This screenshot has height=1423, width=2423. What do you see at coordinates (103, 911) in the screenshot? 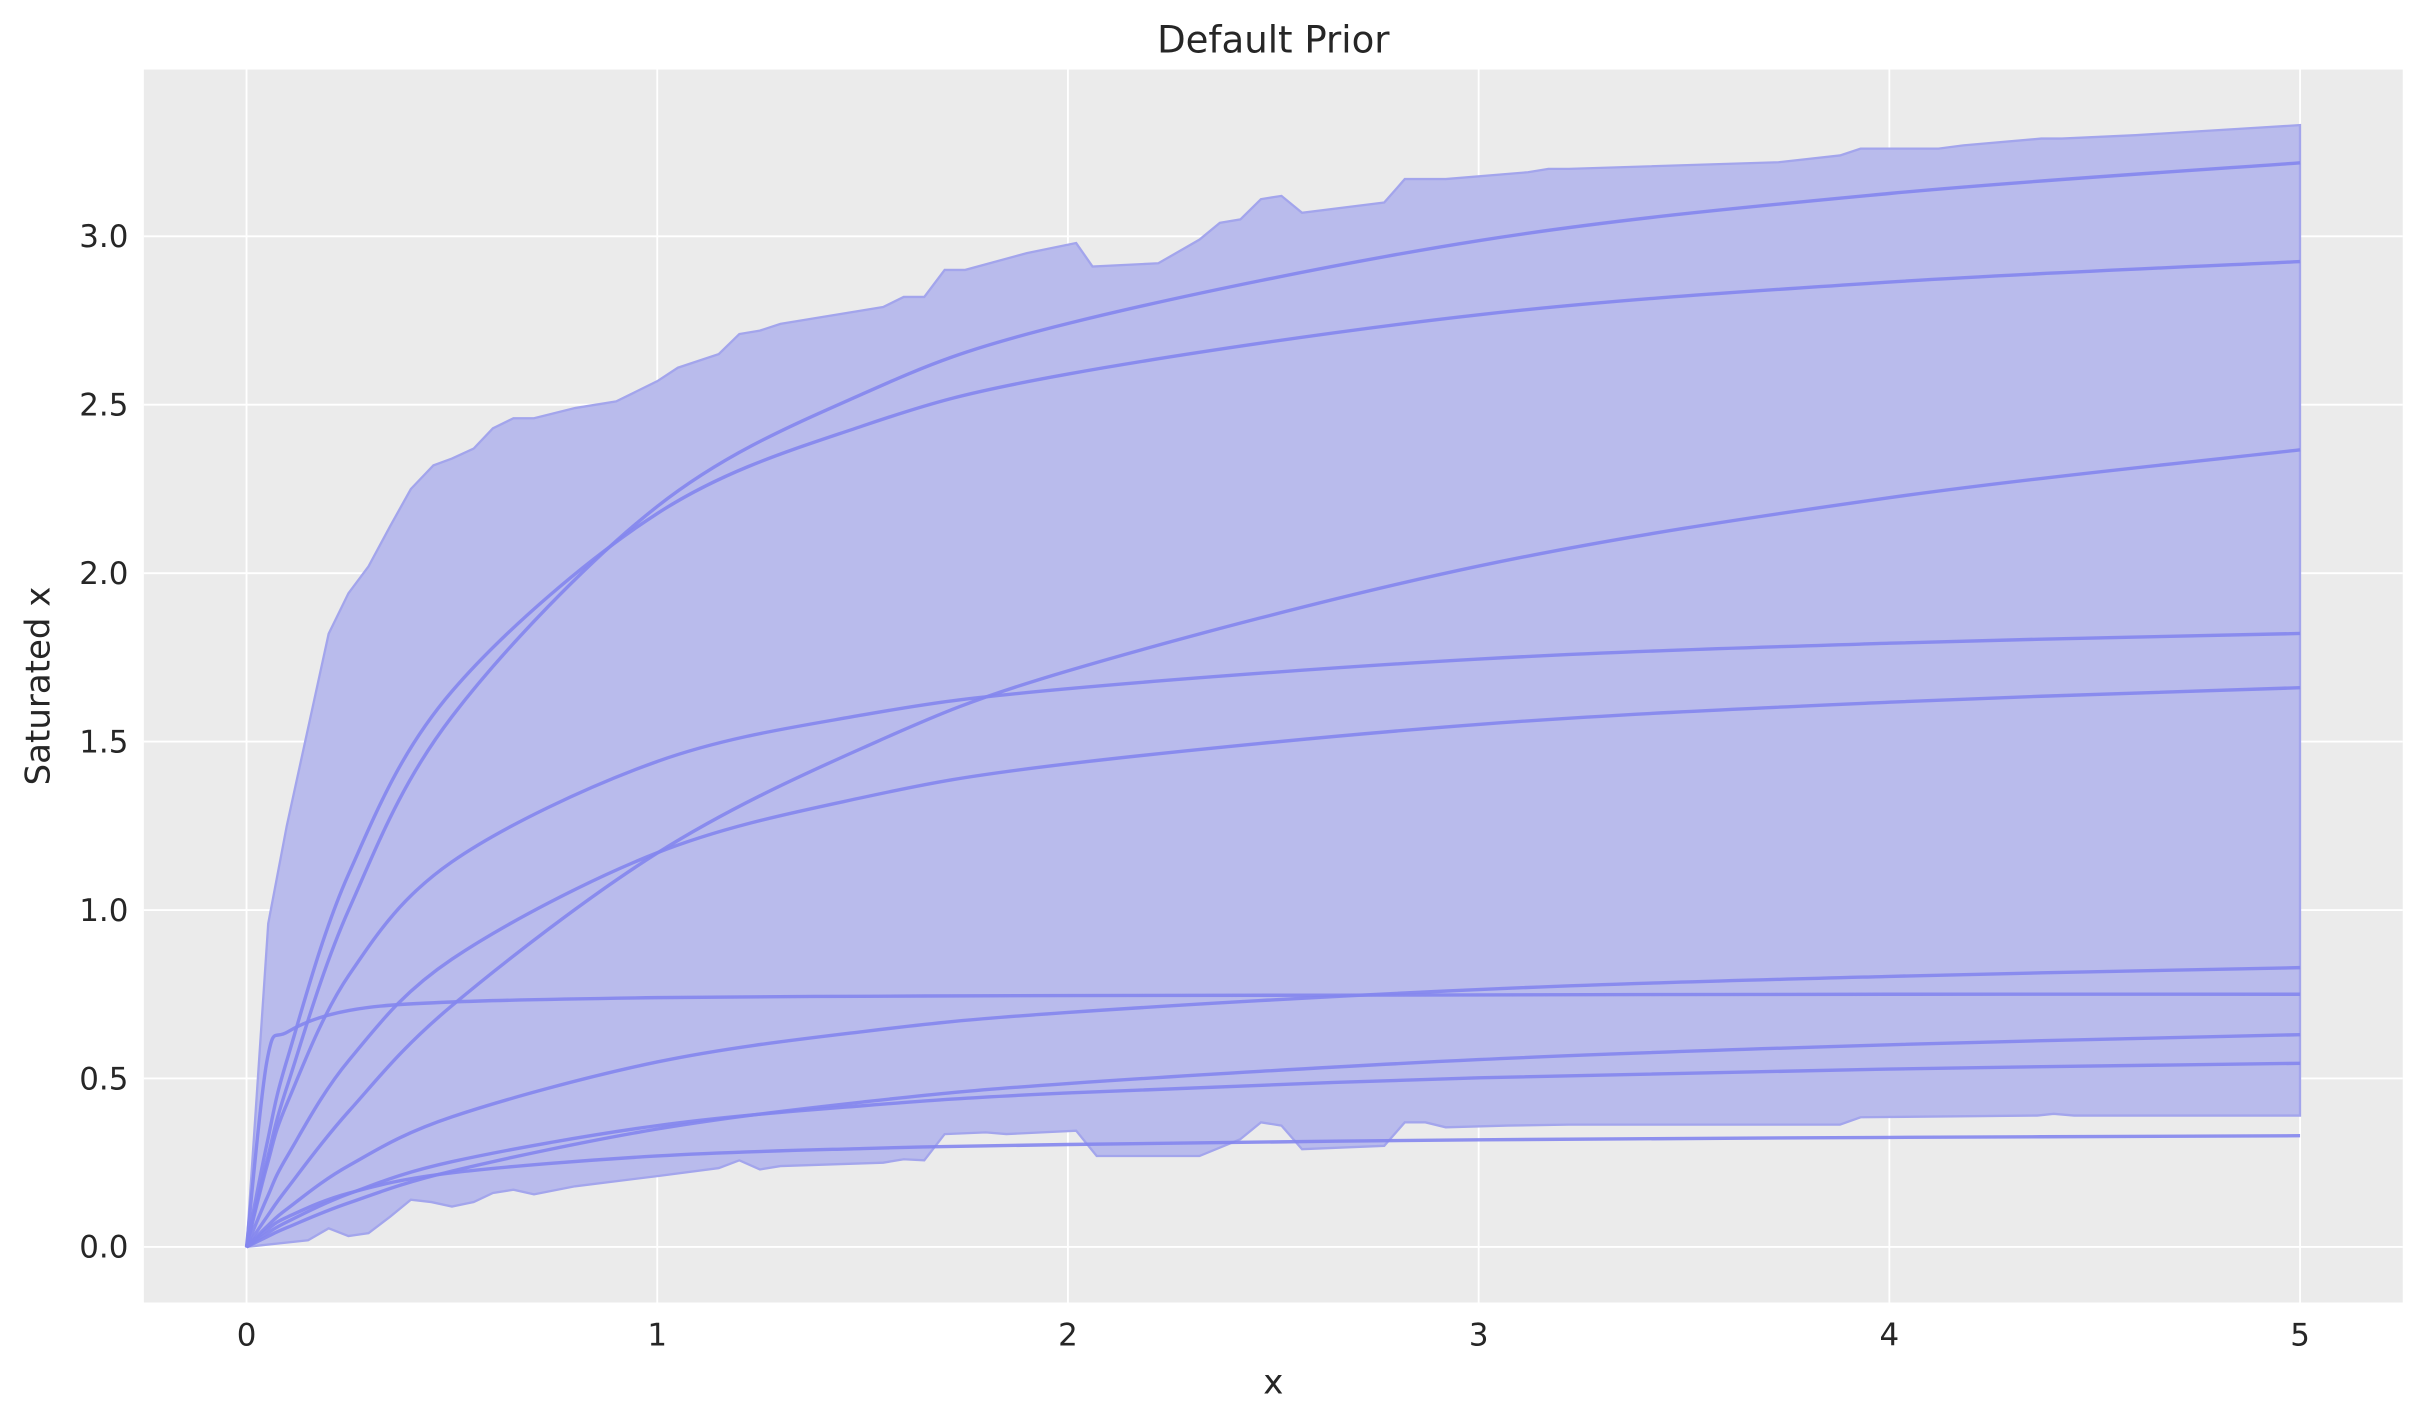
I see `y-tick-label: 1.0` at bounding box center [103, 911].